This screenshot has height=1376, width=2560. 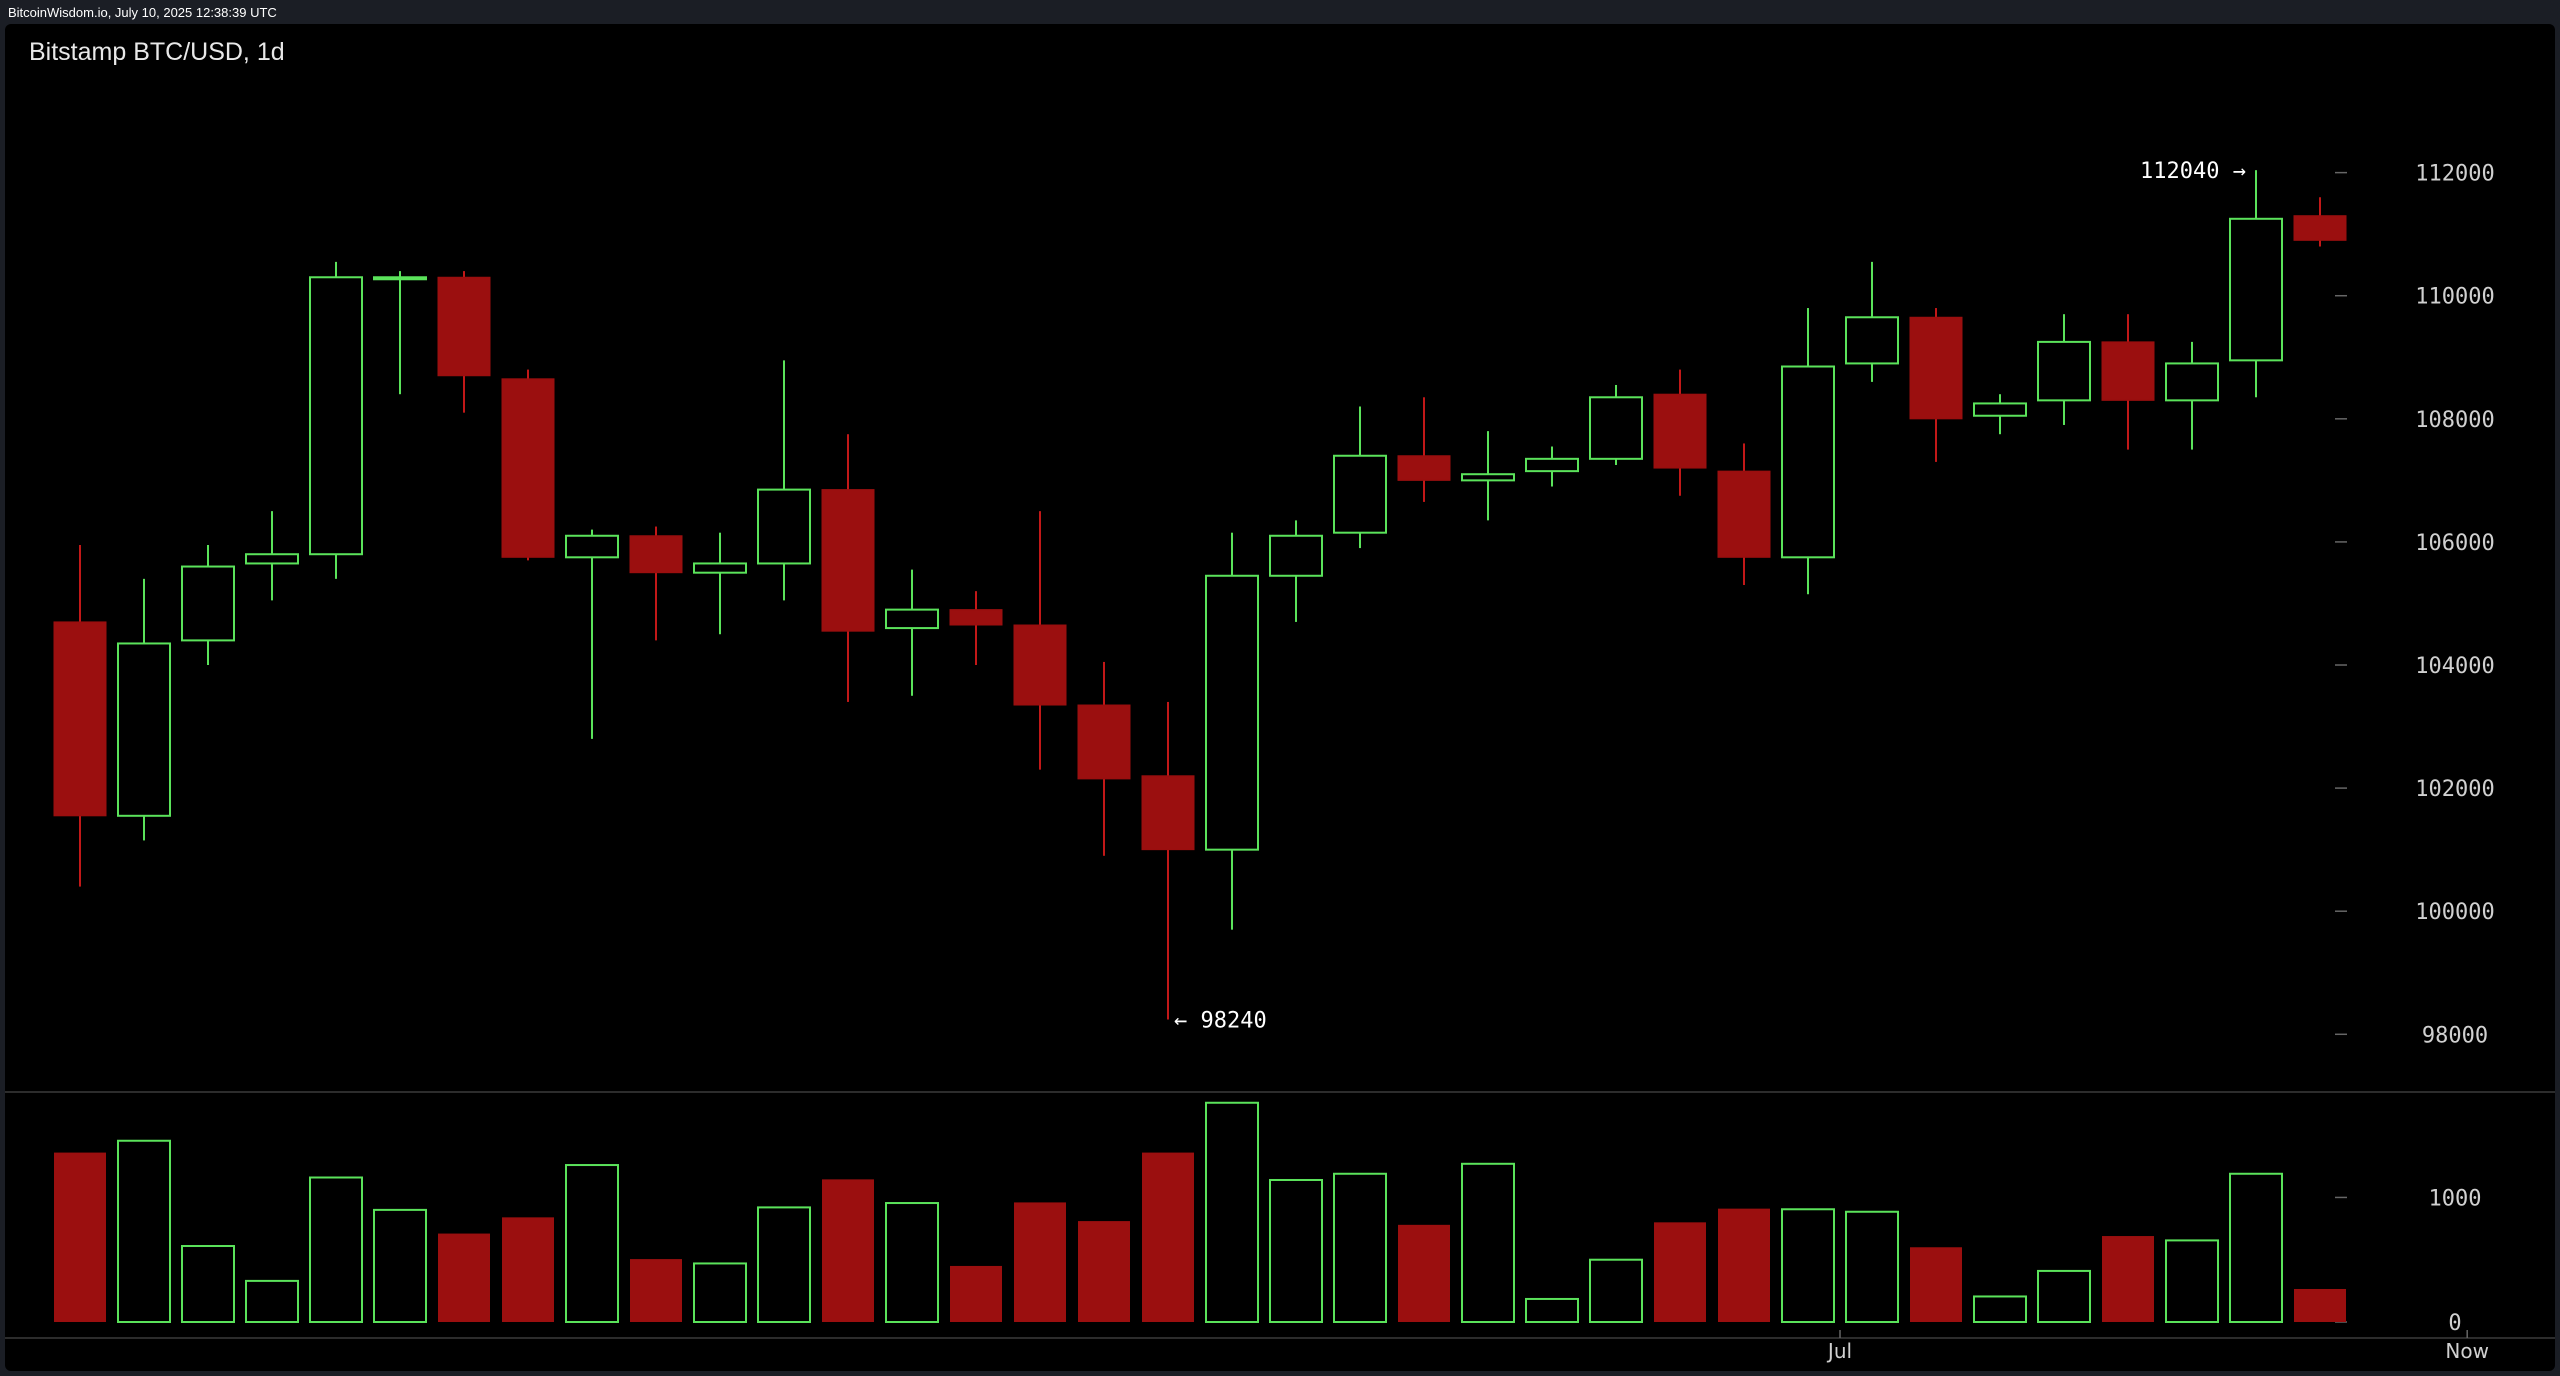 What do you see at coordinates (2454, 912) in the screenshot?
I see `price-tick-label: 100000` at bounding box center [2454, 912].